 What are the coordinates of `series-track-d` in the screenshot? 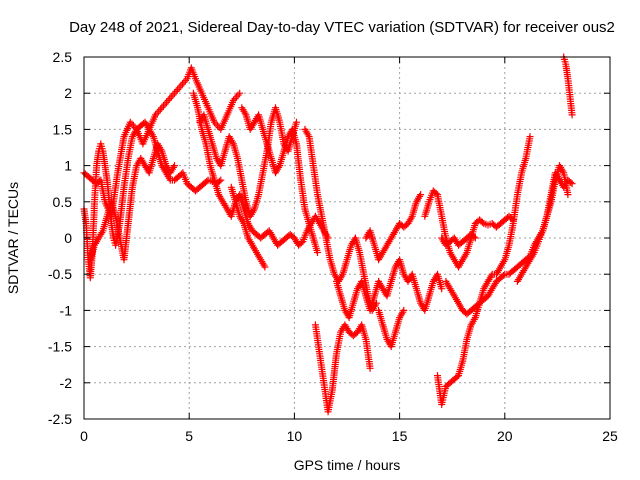 It's located at (260, 169).